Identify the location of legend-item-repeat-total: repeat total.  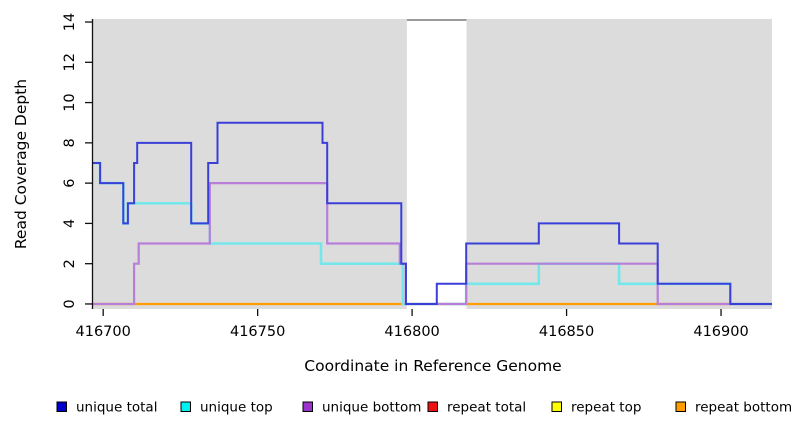
(476, 408).